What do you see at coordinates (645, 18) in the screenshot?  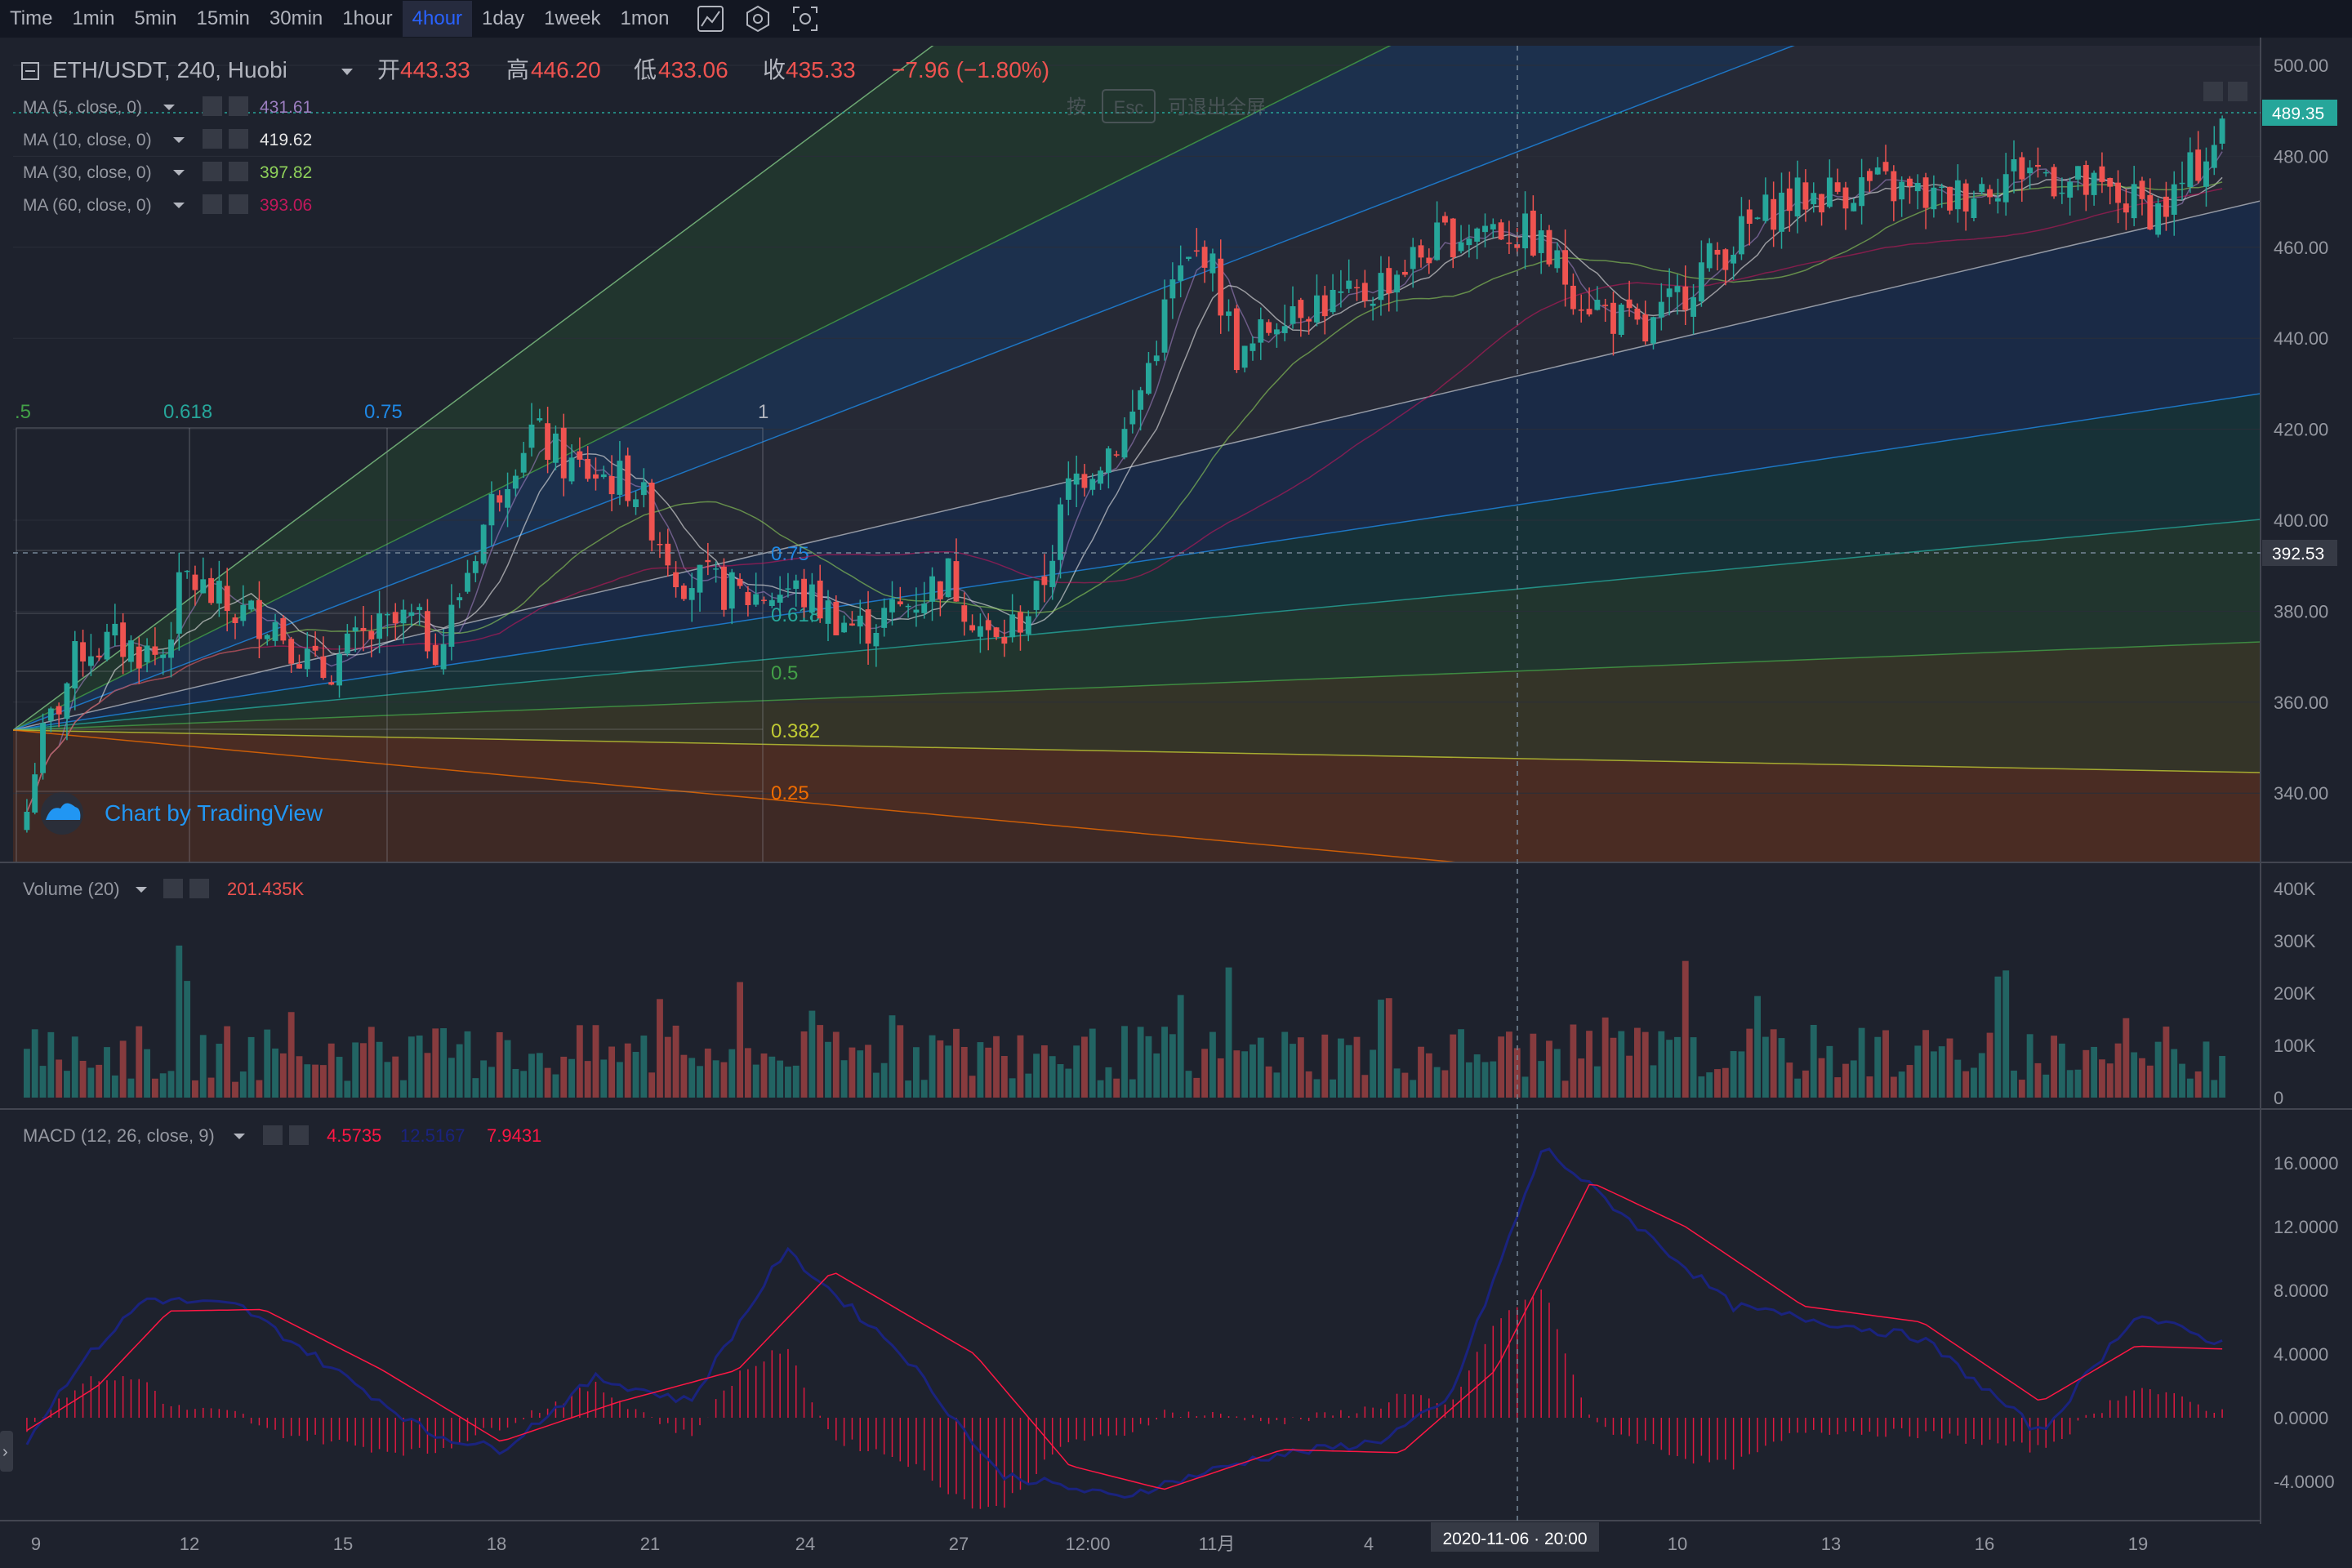 I see `timeframe-1mon: 1mon` at bounding box center [645, 18].